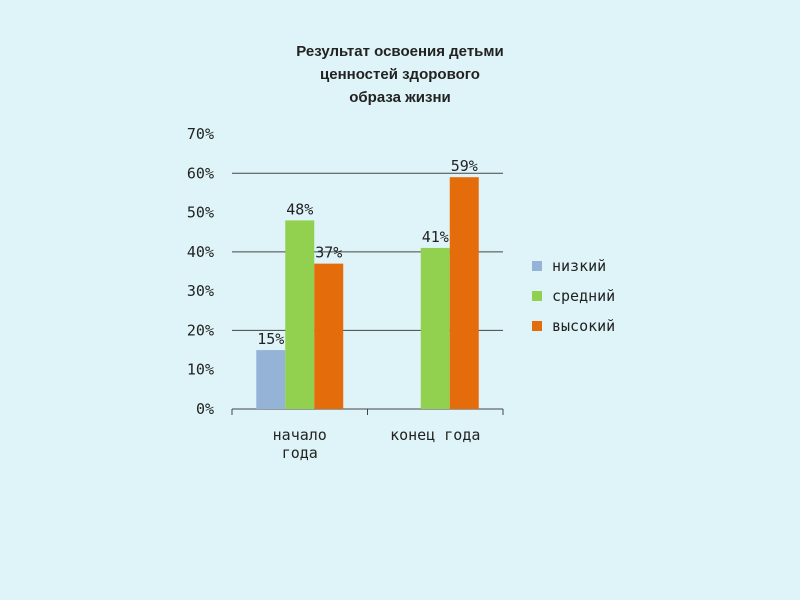 This screenshot has width=800, height=600. What do you see at coordinates (400, 51) in the screenshot?
I see `chart-title-line-1: Результат освоения детьми` at bounding box center [400, 51].